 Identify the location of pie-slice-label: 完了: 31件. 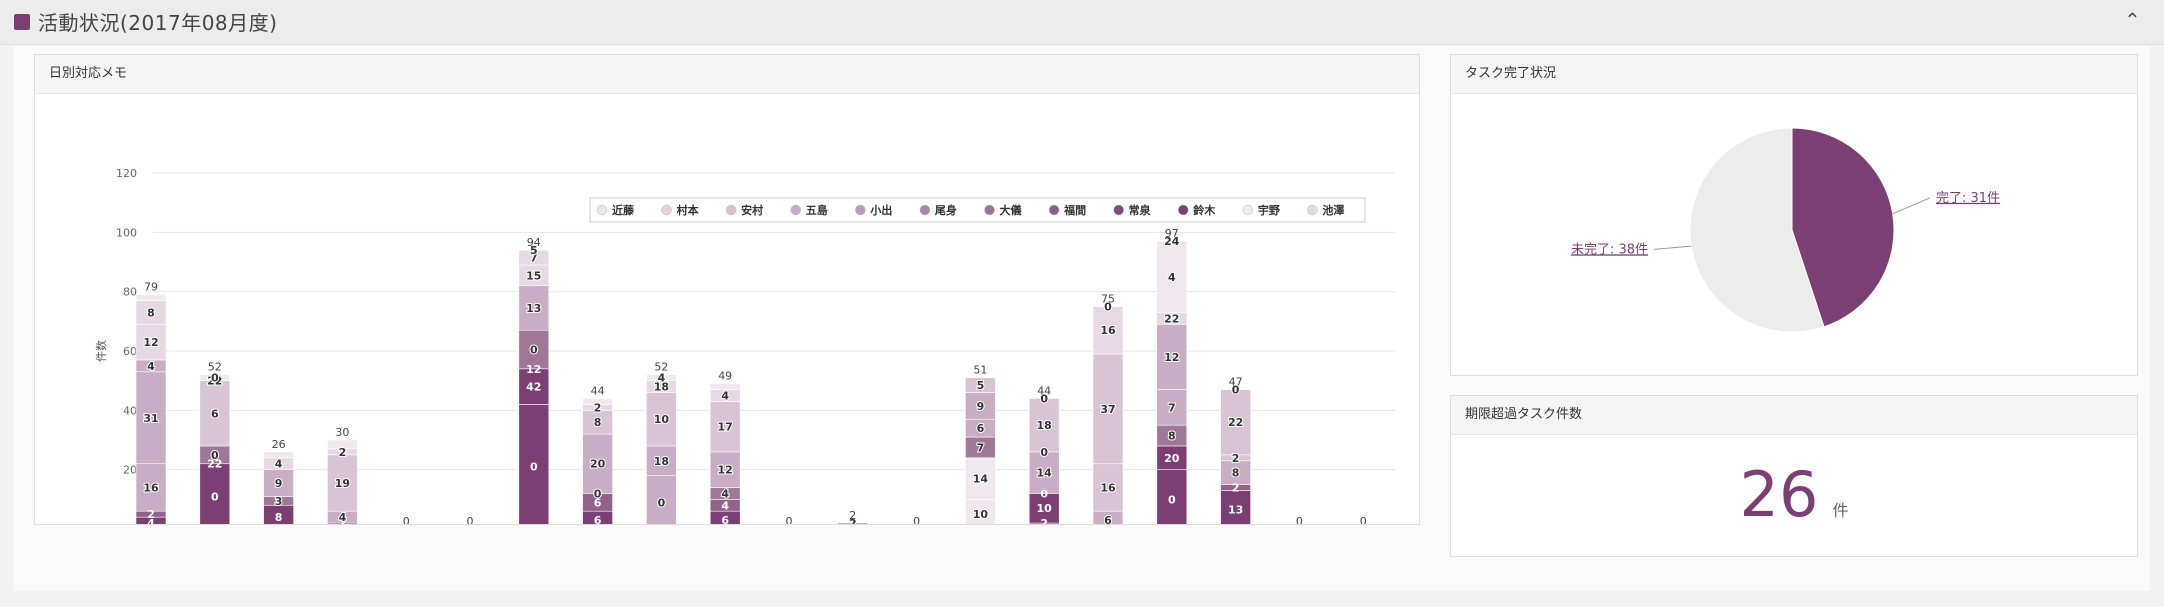
(1968, 198).